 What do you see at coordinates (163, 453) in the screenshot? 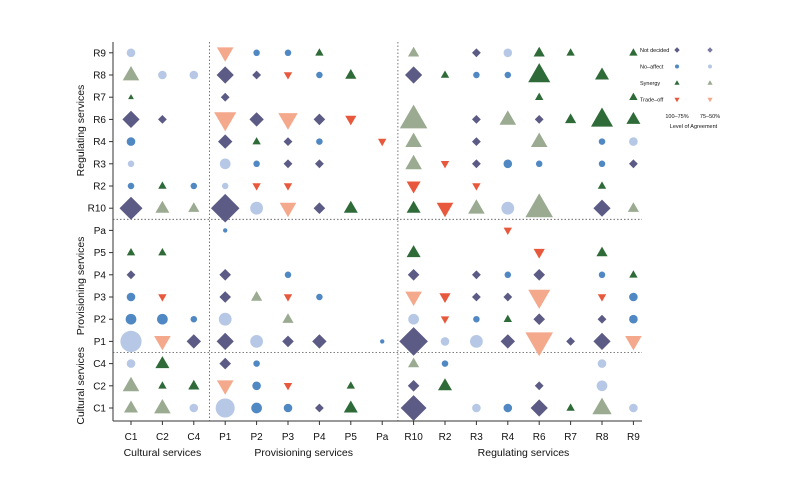
I see `x-group-label: Cultural services` at bounding box center [163, 453].